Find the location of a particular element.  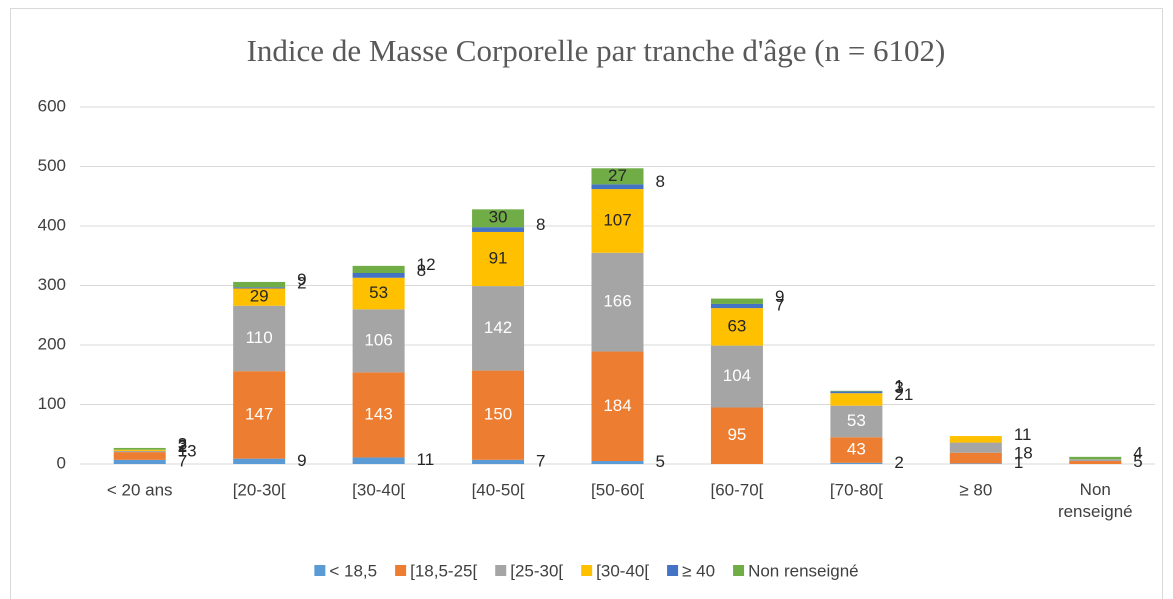

data-label: 12 is located at coordinates (426, 264).